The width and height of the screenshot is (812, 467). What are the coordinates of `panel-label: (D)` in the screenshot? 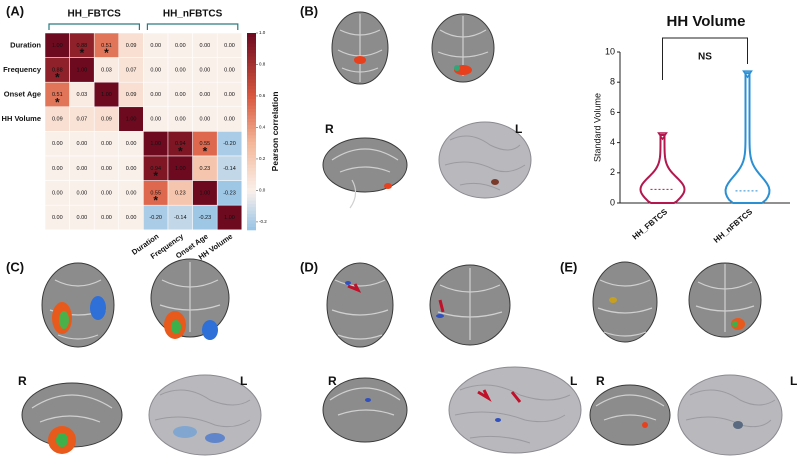 It's located at (309, 266).